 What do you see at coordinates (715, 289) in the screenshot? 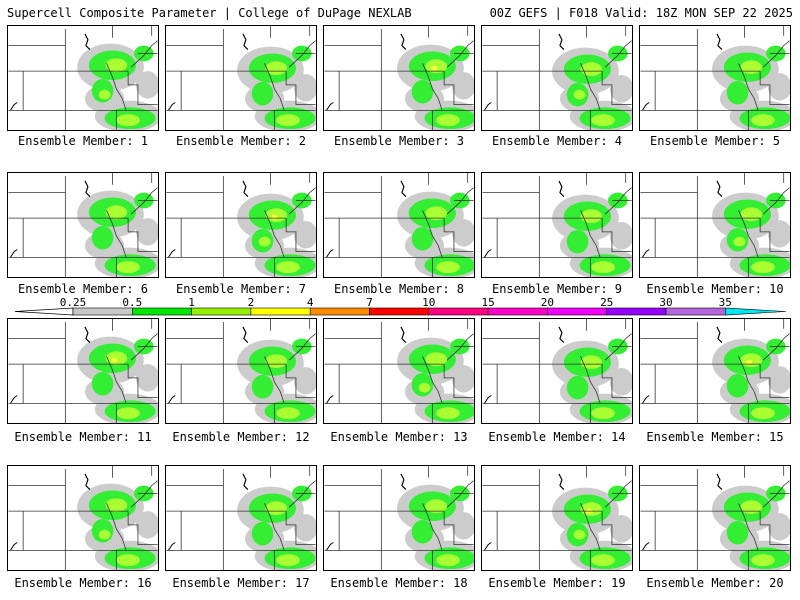
I see `ensemble-member-label: Ensemble Member: 10` at bounding box center [715, 289].